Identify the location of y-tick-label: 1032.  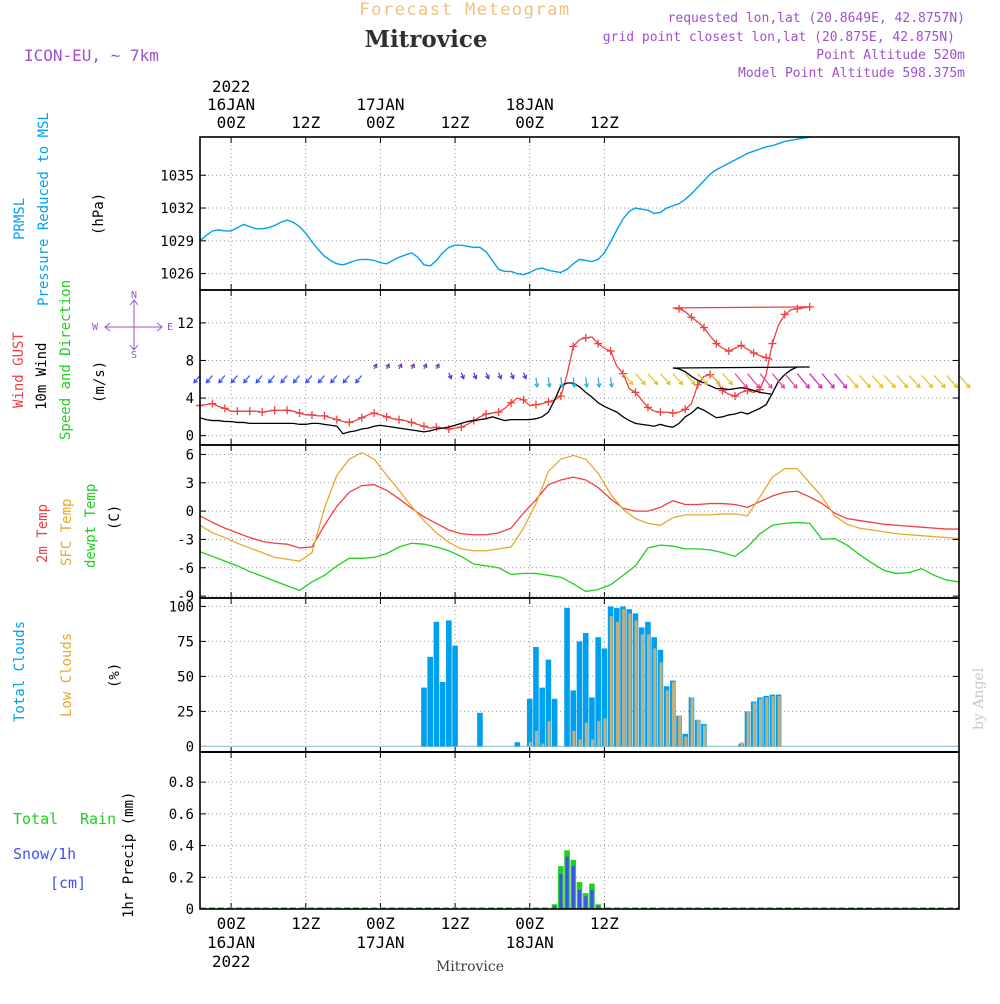
(177, 209).